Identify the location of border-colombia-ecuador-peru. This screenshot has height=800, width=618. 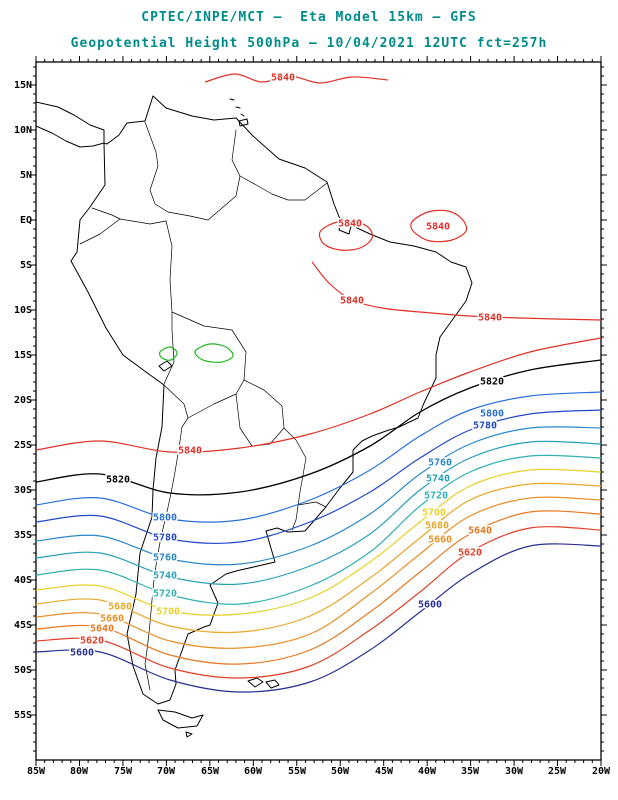
(123, 226).